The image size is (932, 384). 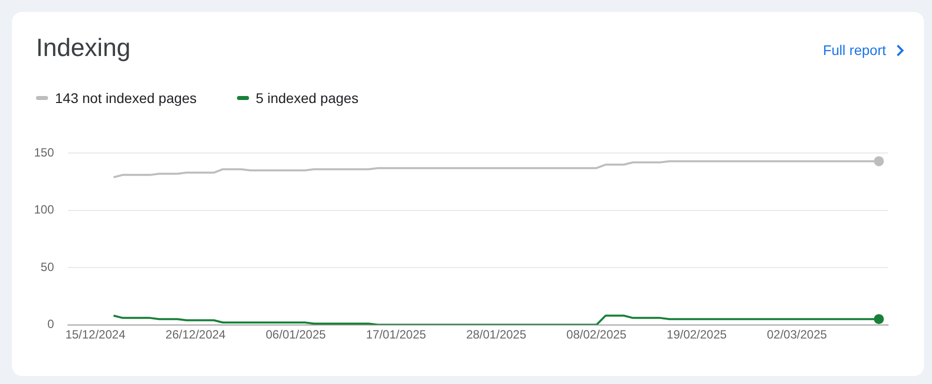 I want to click on legend-label: 5 indexed pages, so click(x=307, y=98).